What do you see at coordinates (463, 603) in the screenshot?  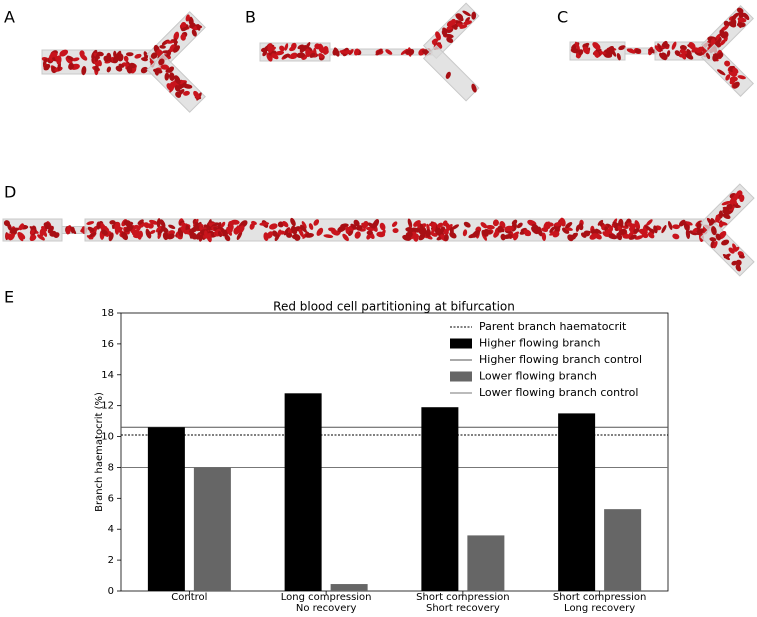 I see `x-tick-label: Short compression Short recovery` at bounding box center [463, 603].